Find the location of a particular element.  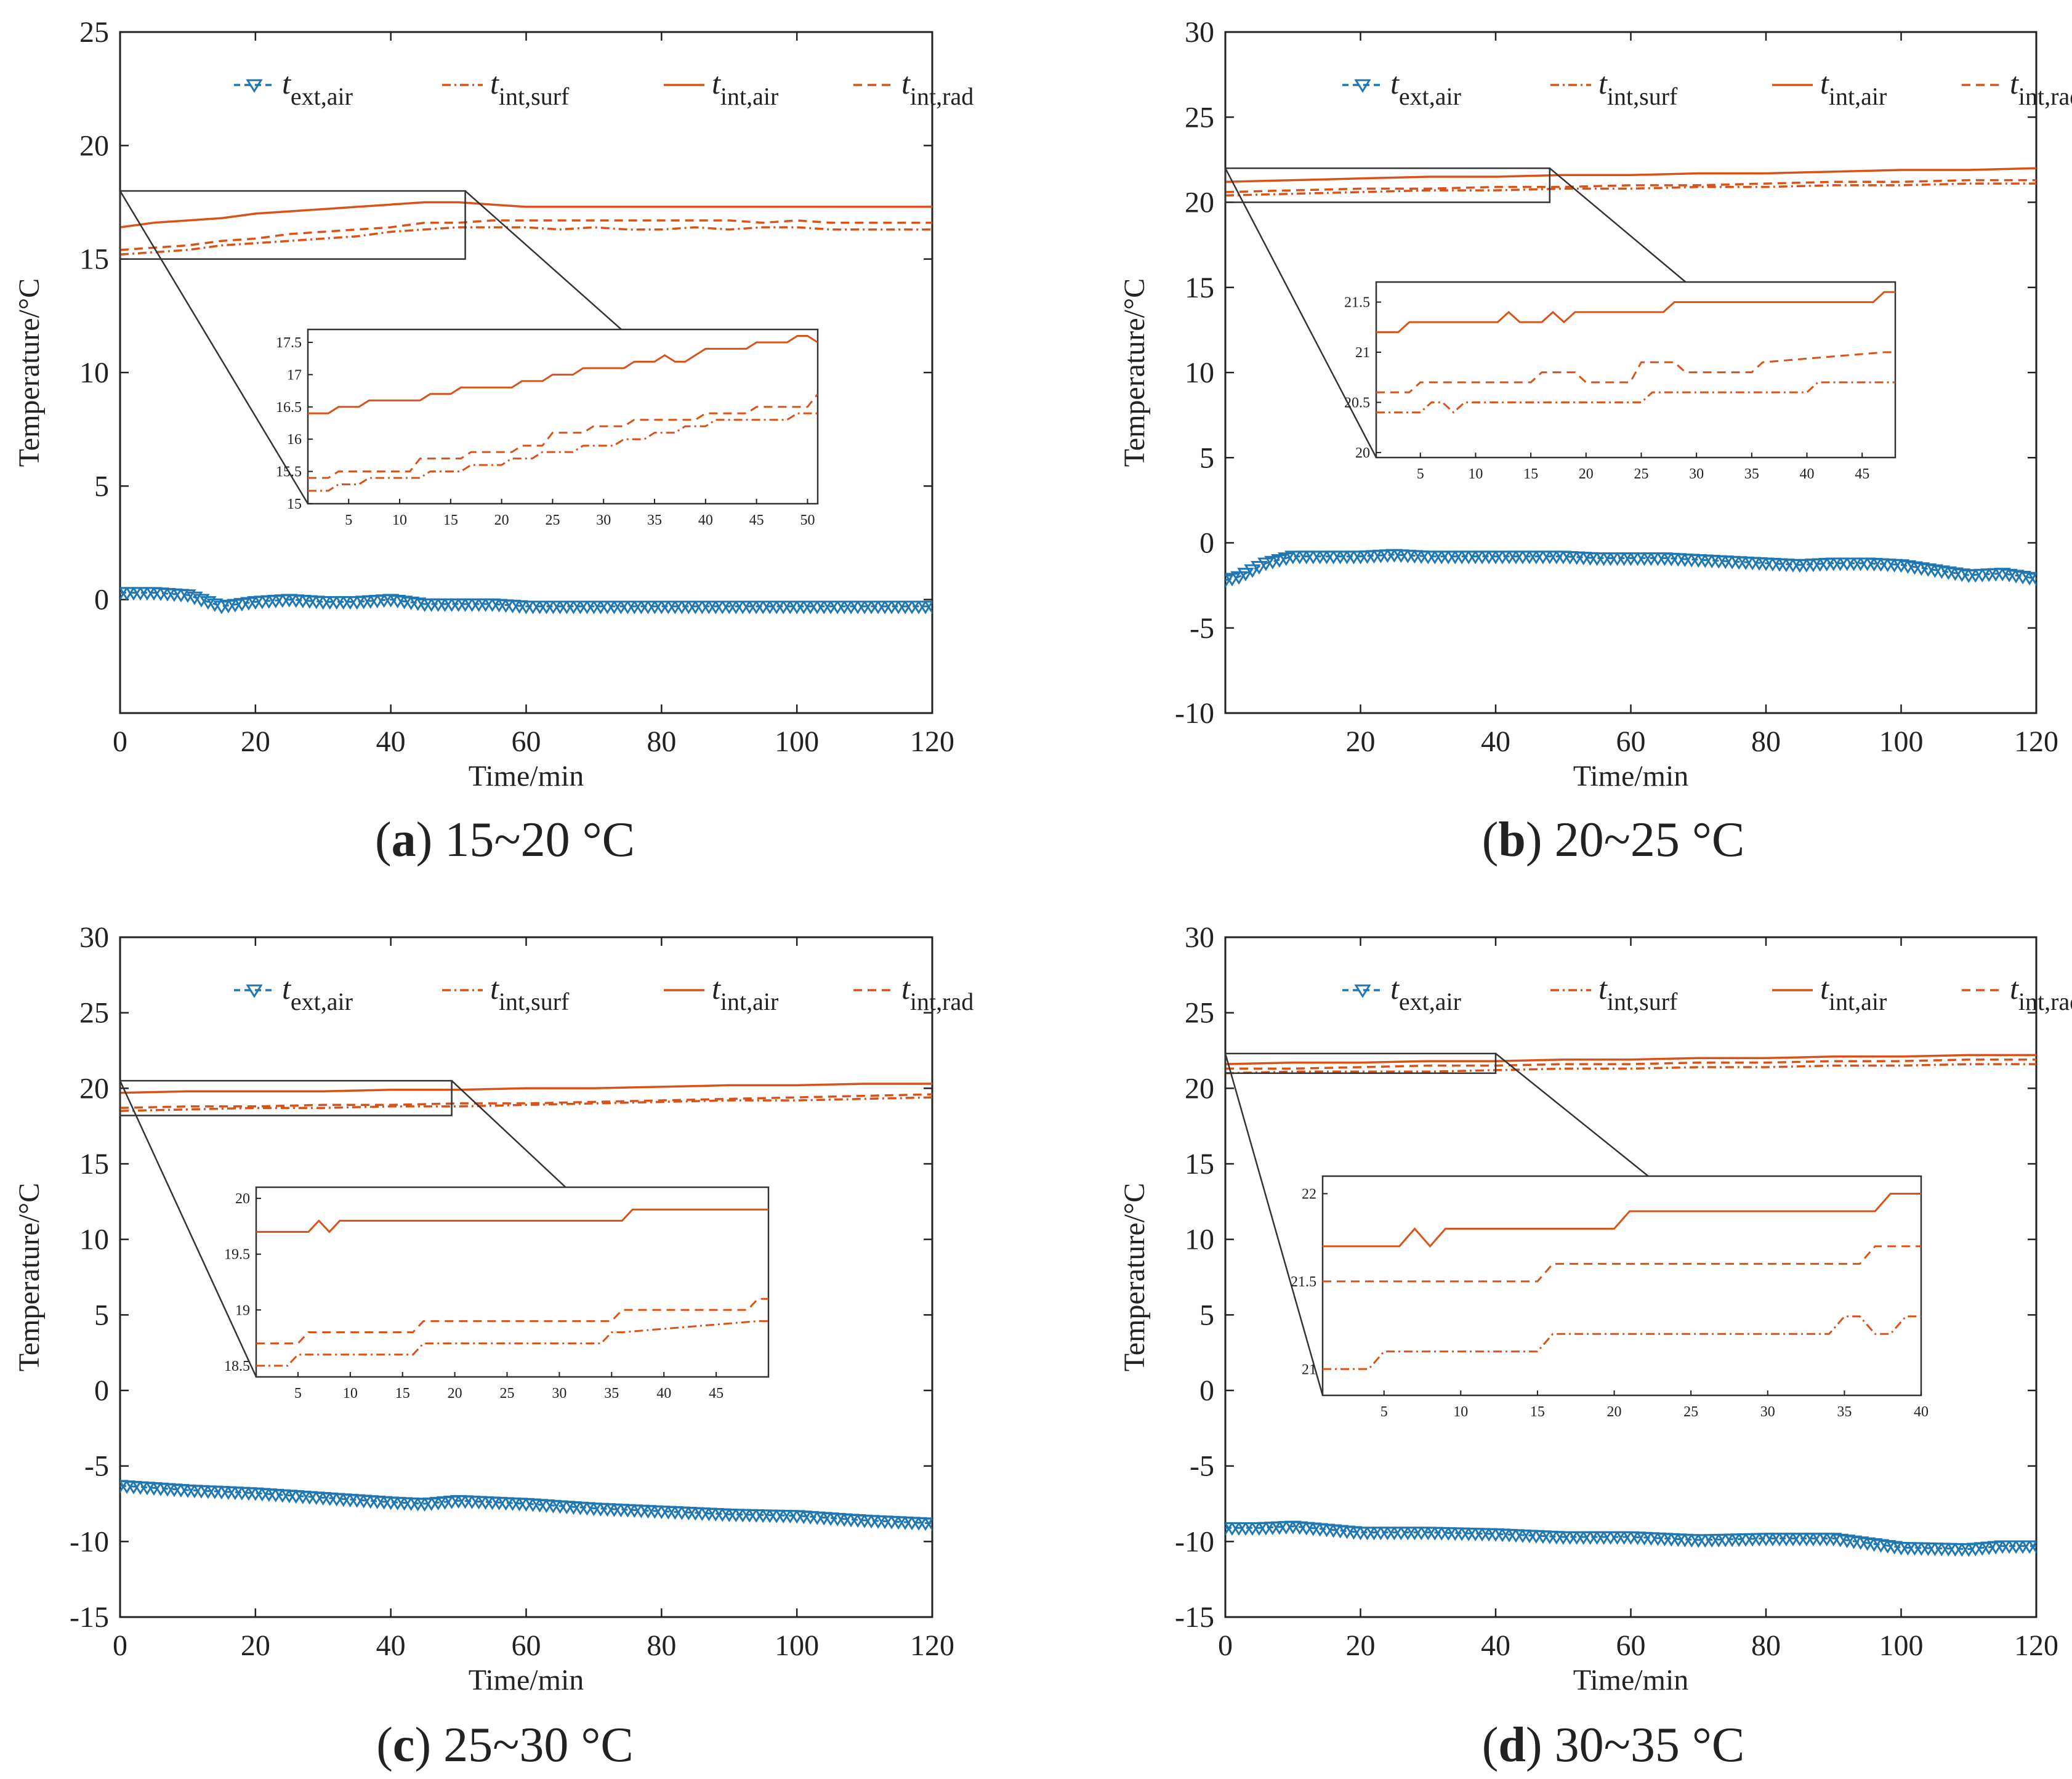

x-tick-label: 80 is located at coordinates (1766, 1645).